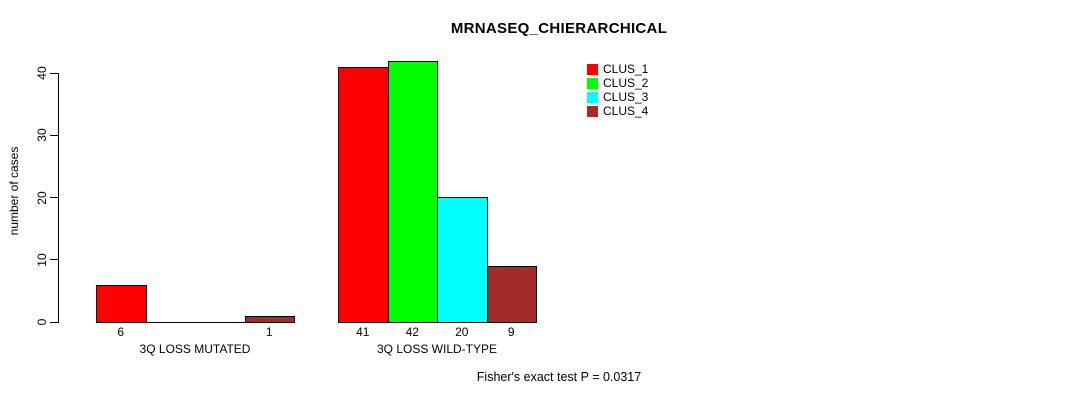 The height and width of the screenshot is (400, 1090). What do you see at coordinates (42, 322) in the screenshot?
I see `y-axis-tick-label: 0` at bounding box center [42, 322].